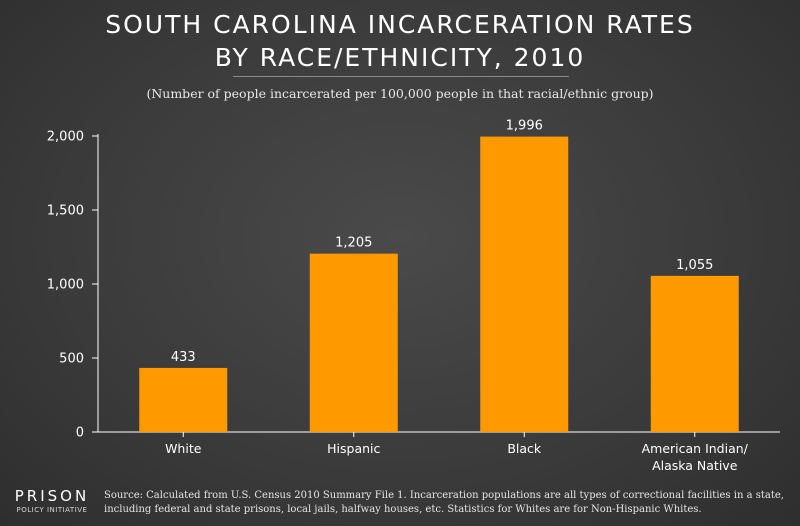 The image size is (800, 526). Describe the element at coordinates (694, 353) in the screenshot. I see `bar-american-indian-alaska-native` at that location.